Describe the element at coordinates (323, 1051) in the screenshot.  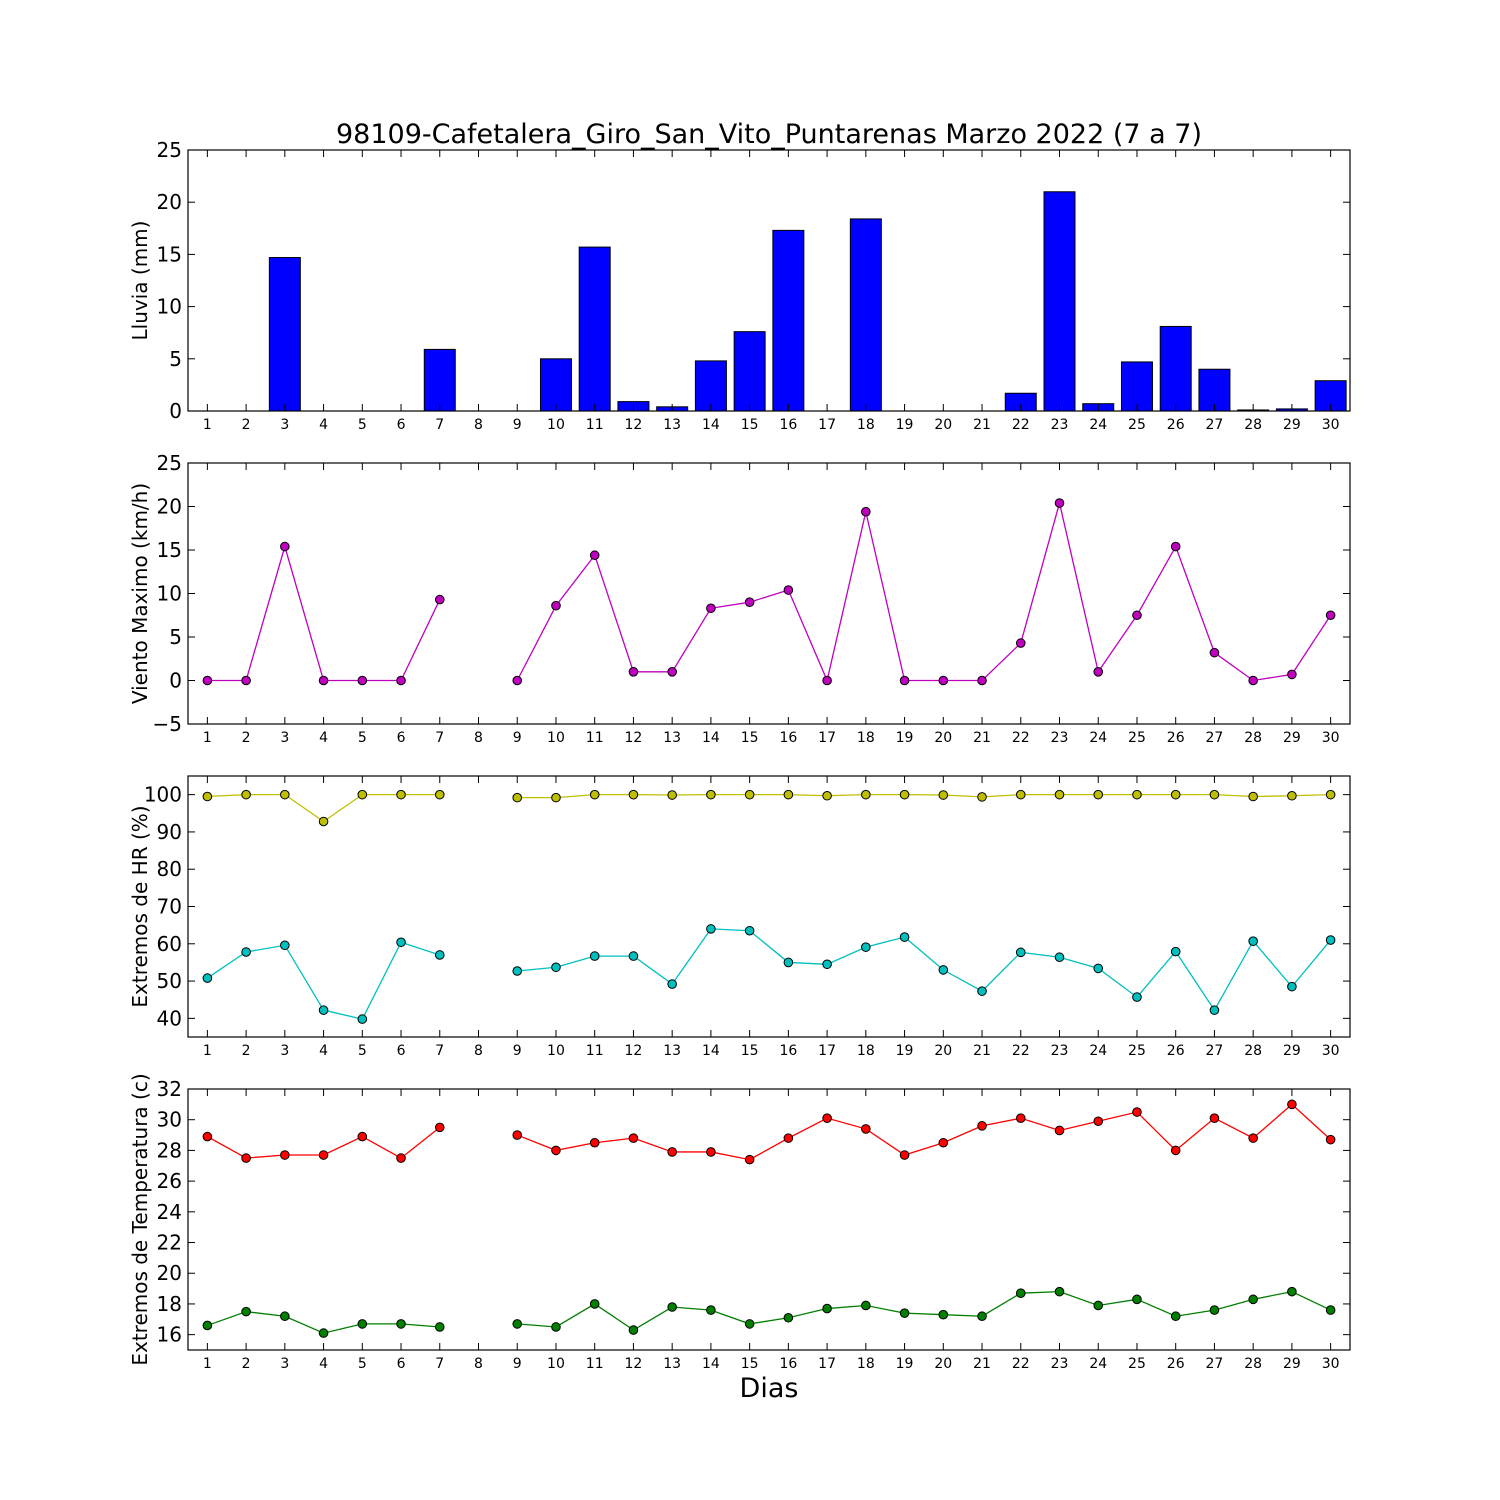
I see `x-tick-label: 4` at that location.